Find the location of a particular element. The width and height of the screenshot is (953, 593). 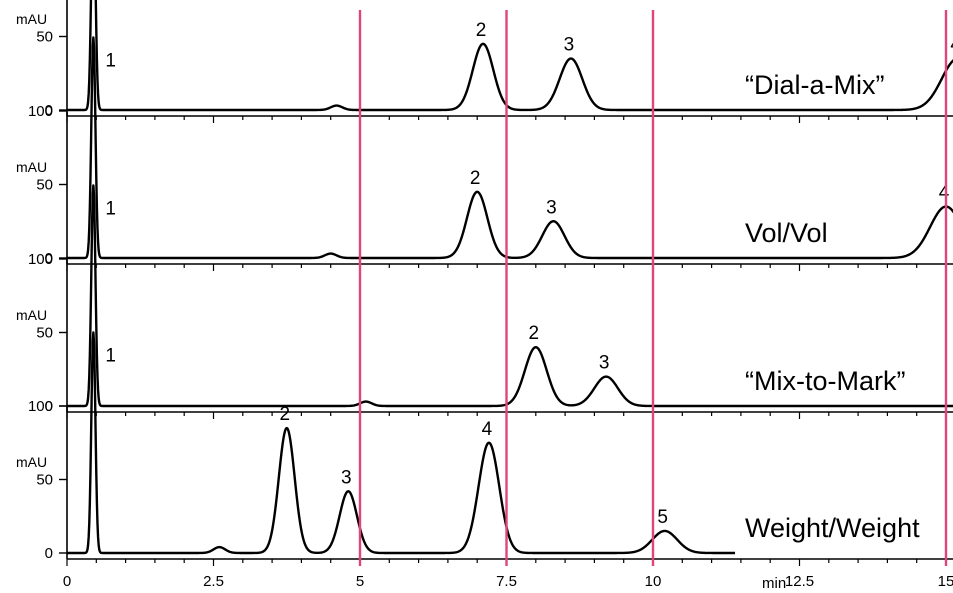

x-tick-label: 7.5 is located at coordinates (506, 581).